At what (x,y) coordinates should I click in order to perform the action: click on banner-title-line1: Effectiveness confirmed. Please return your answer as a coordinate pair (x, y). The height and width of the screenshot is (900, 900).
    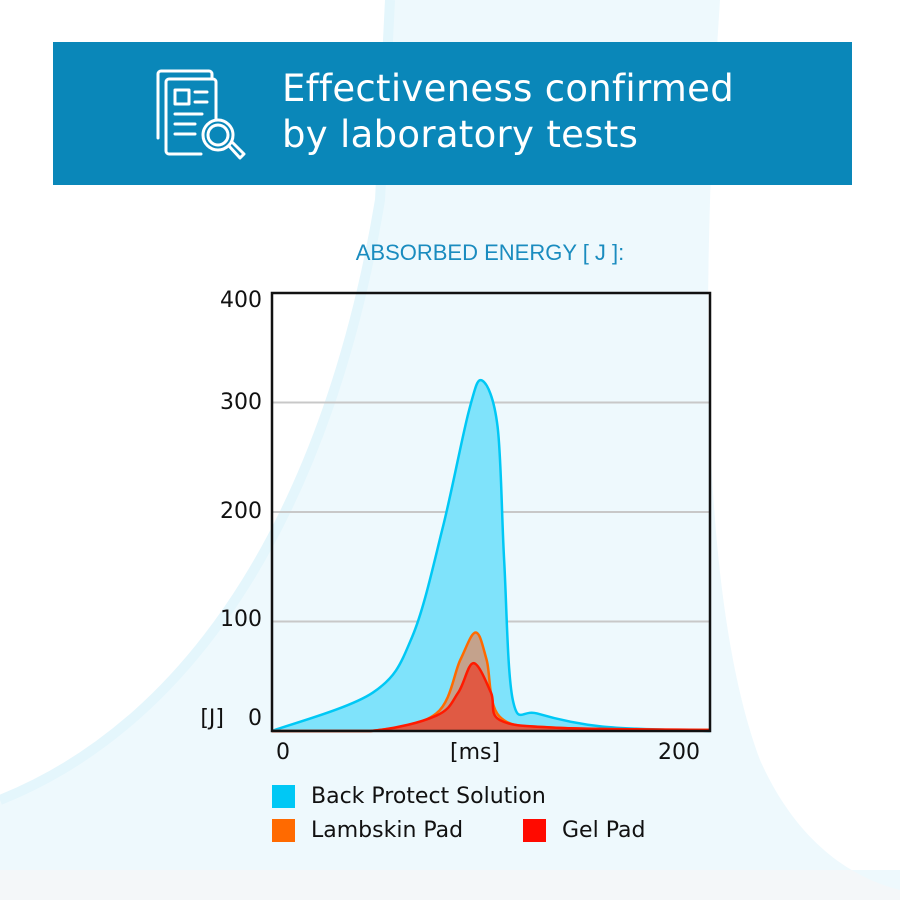
    Looking at the image, I should click on (508, 88).